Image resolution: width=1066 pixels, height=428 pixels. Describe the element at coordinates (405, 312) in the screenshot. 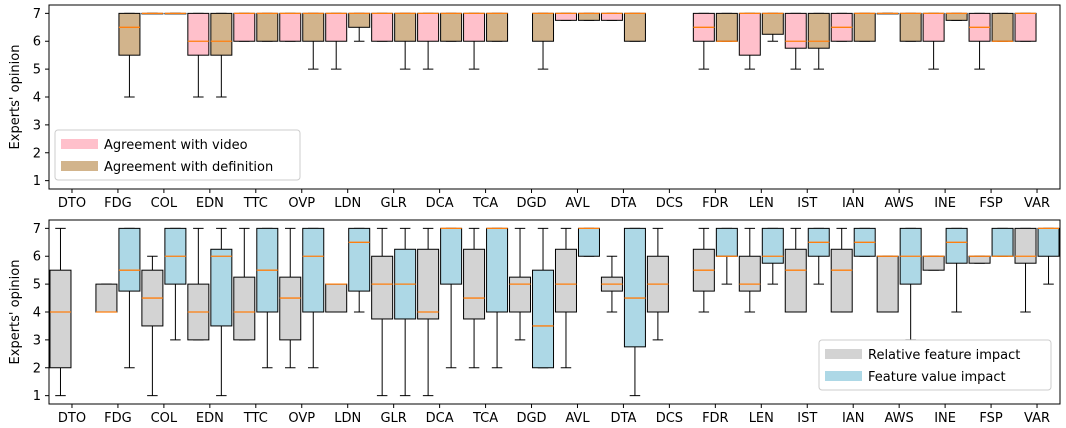

I see `box-glr-b` at that location.